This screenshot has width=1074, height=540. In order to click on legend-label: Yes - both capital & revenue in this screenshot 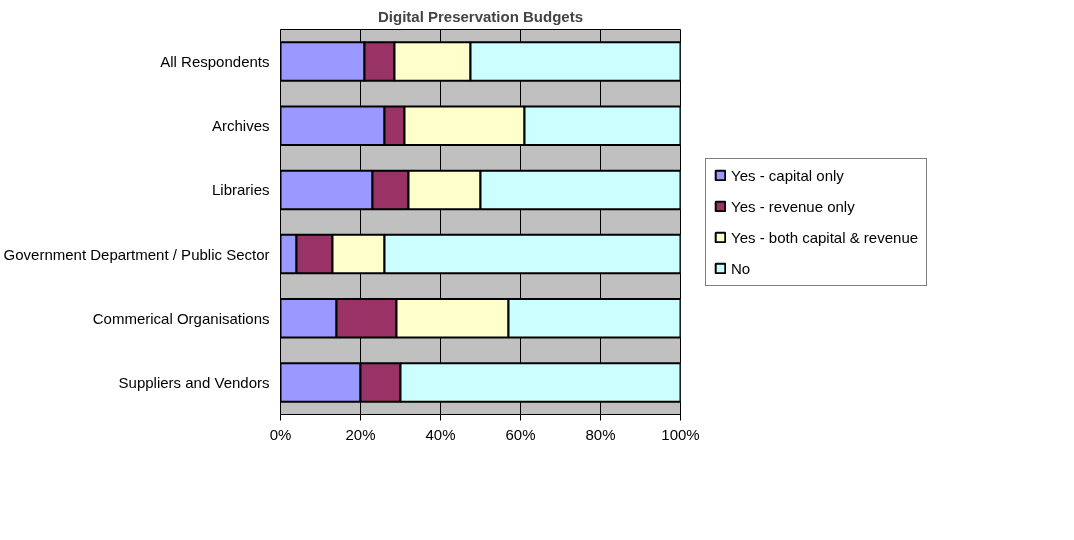, I will do `click(825, 237)`.